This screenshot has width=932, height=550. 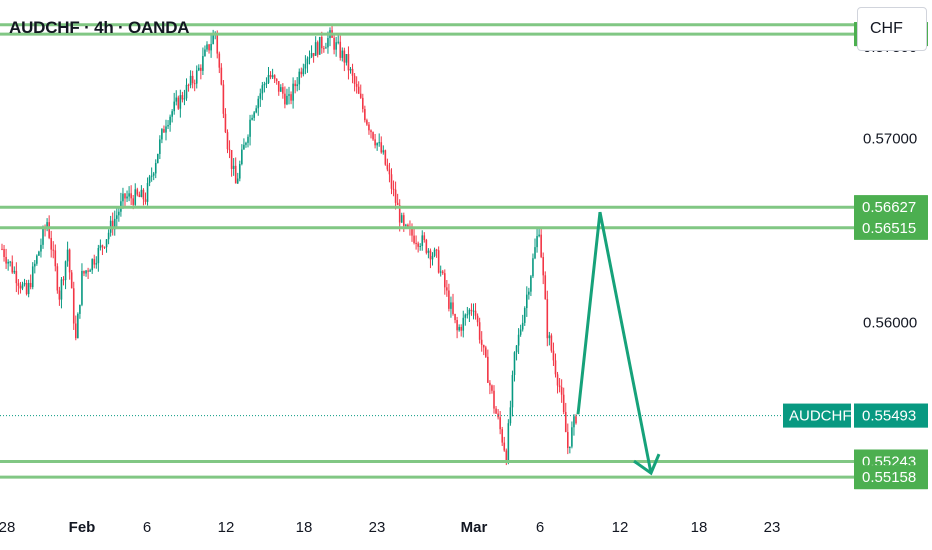 I want to click on current-price-tag-cover, so click(x=891, y=415).